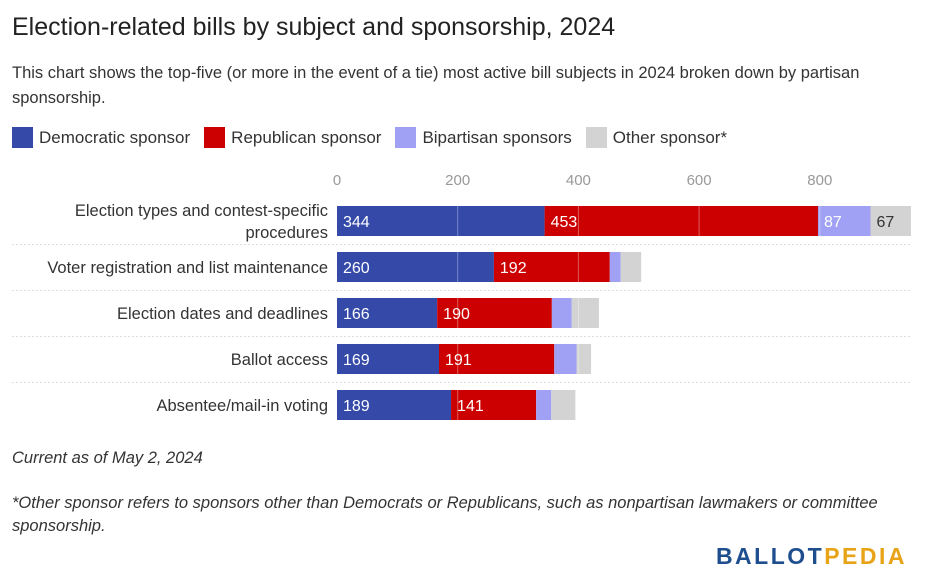  What do you see at coordinates (699, 180) in the screenshot?
I see `x-tick-label: 600` at bounding box center [699, 180].